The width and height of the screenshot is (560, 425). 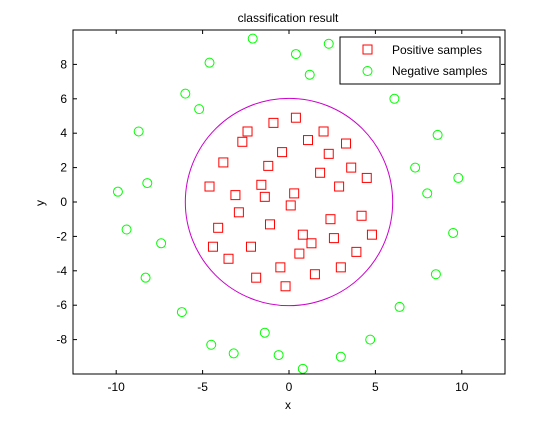 I want to click on legend-marker-negative, so click(x=367, y=71).